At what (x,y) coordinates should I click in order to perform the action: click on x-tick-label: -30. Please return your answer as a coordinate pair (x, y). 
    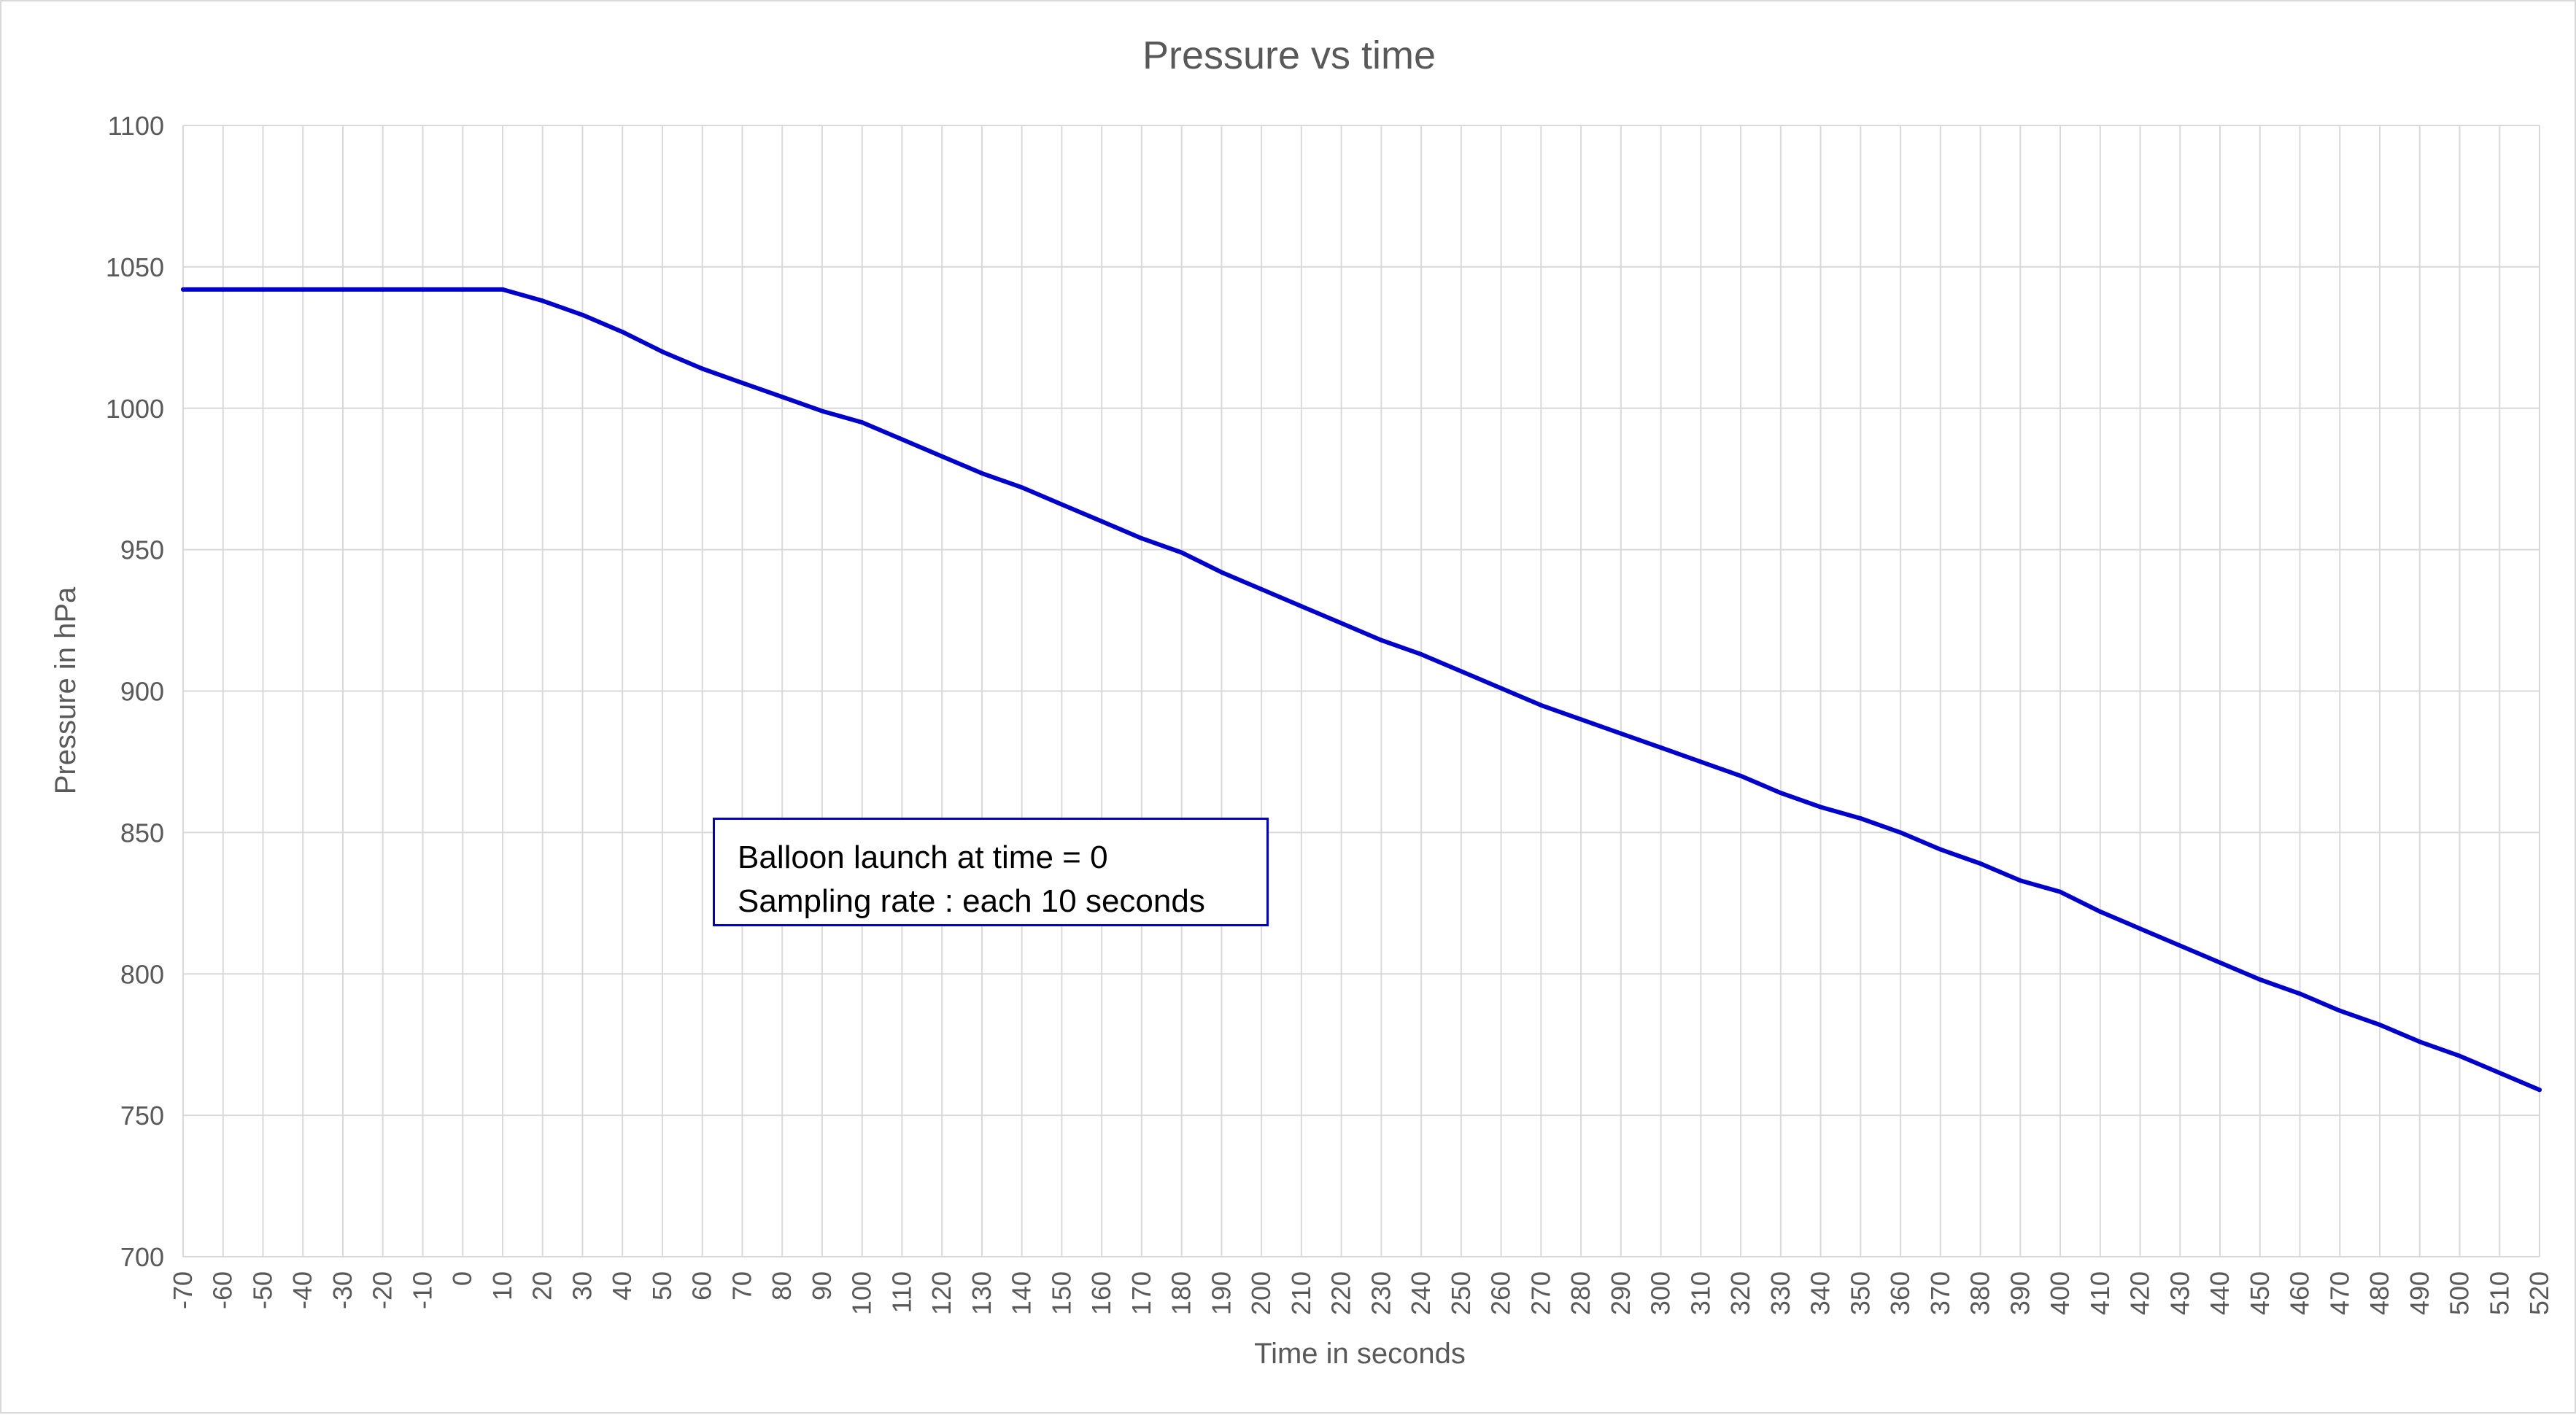
    Looking at the image, I should click on (342, 1290).